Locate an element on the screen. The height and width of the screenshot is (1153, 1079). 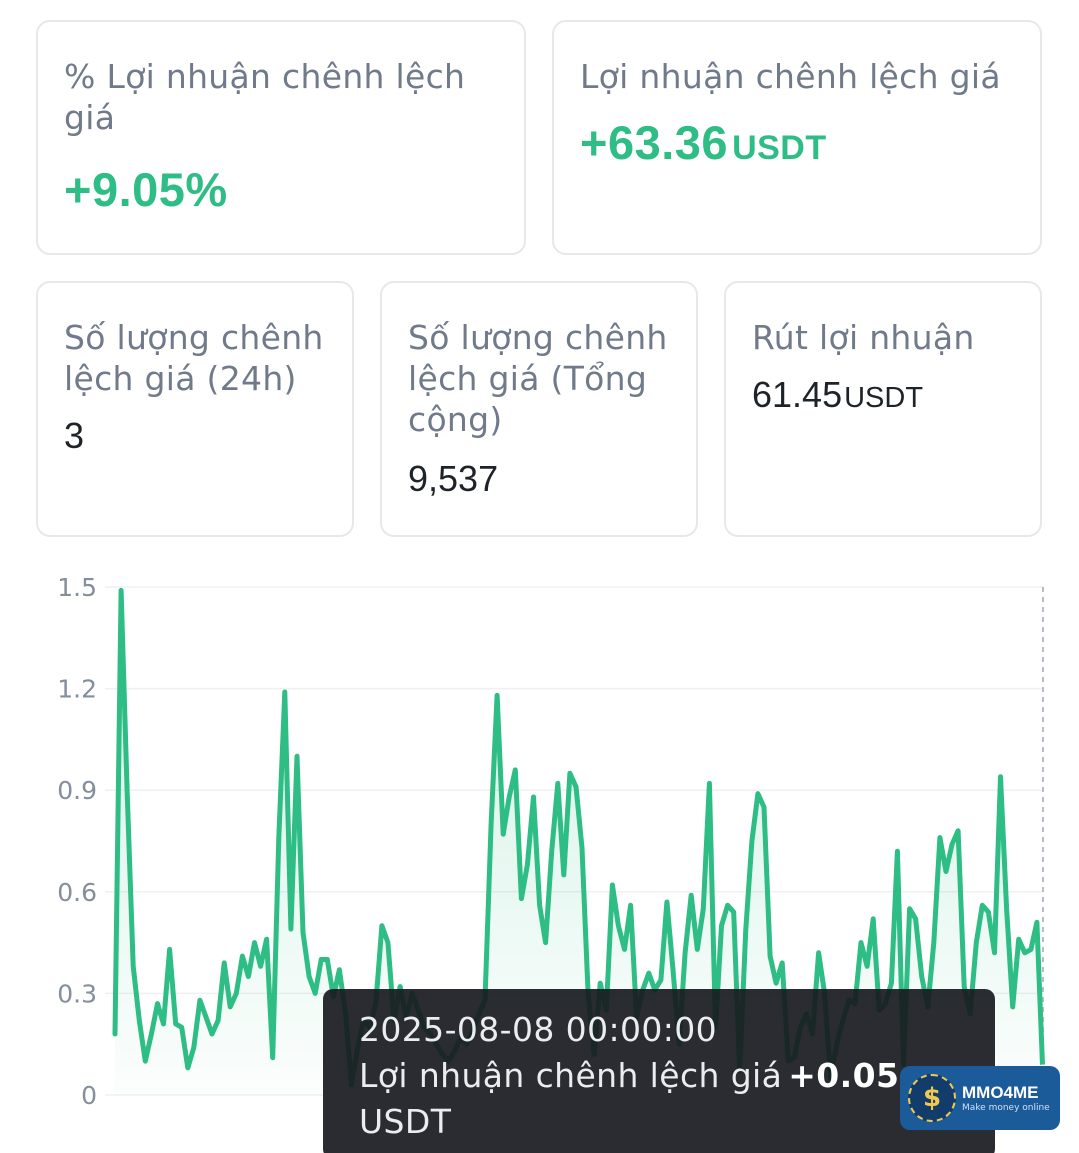
y-tick-label: 0 is located at coordinates (89, 1095).